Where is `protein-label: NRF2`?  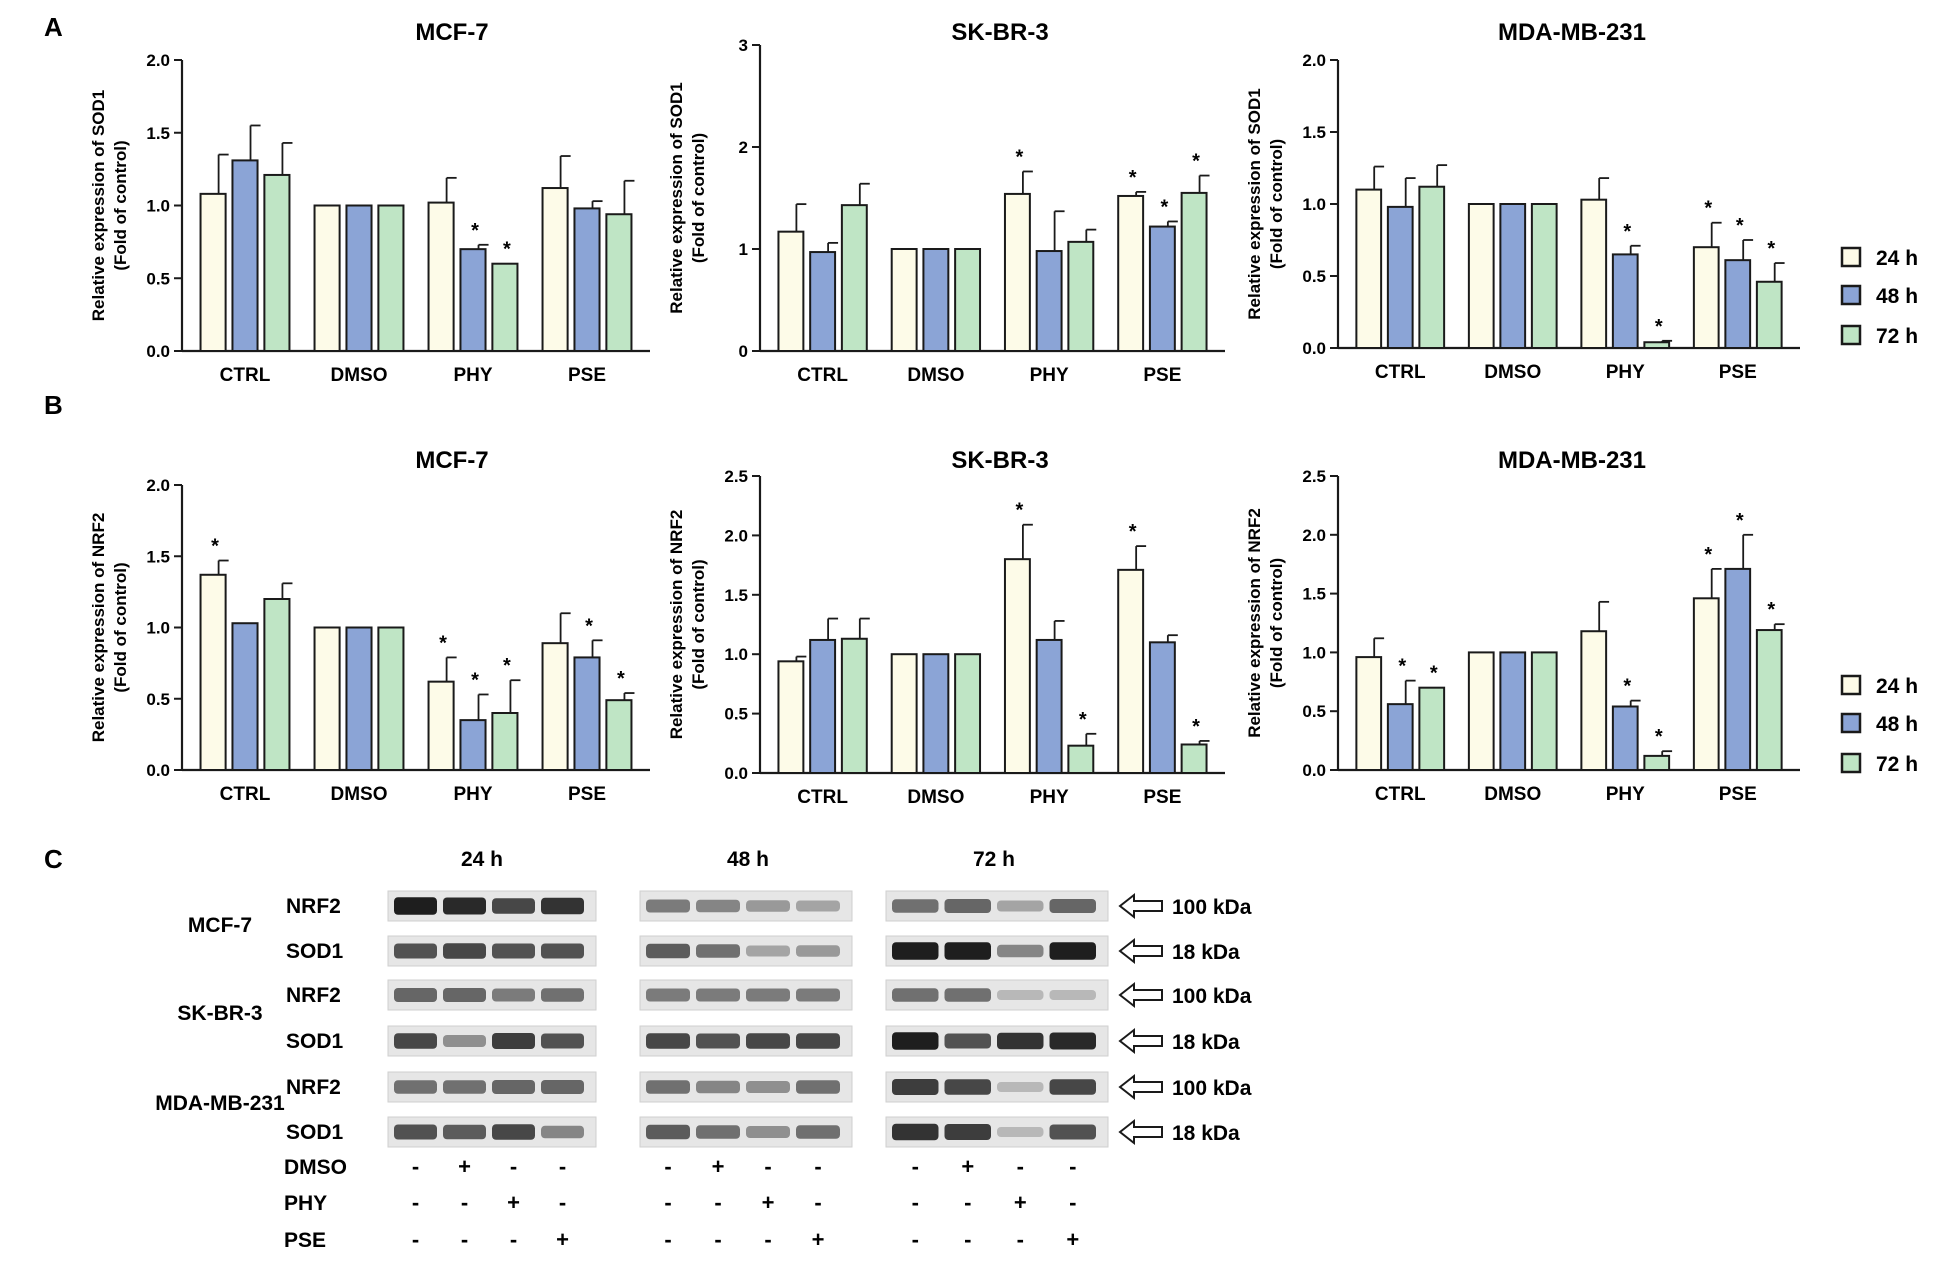
protein-label: NRF2 is located at coordinates (313, 1087).